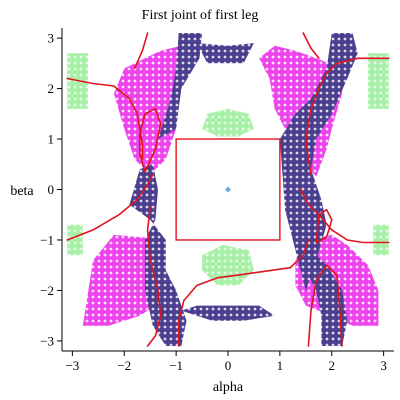  I want to click on overlay-layer, so click(228, 189).